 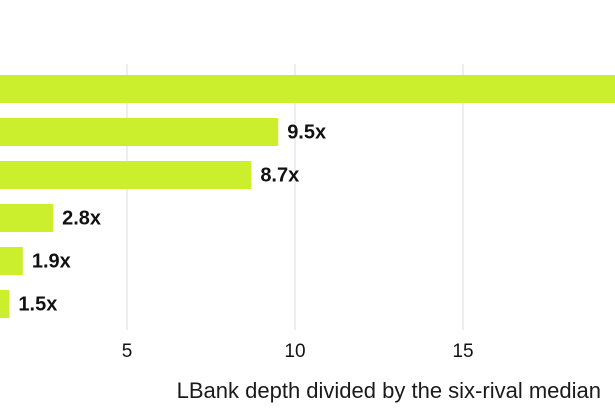 What do you see at coordinates (462, 351) in the screenshot?
I see `x-tick-label: 15` at bounding box center [462, 351].